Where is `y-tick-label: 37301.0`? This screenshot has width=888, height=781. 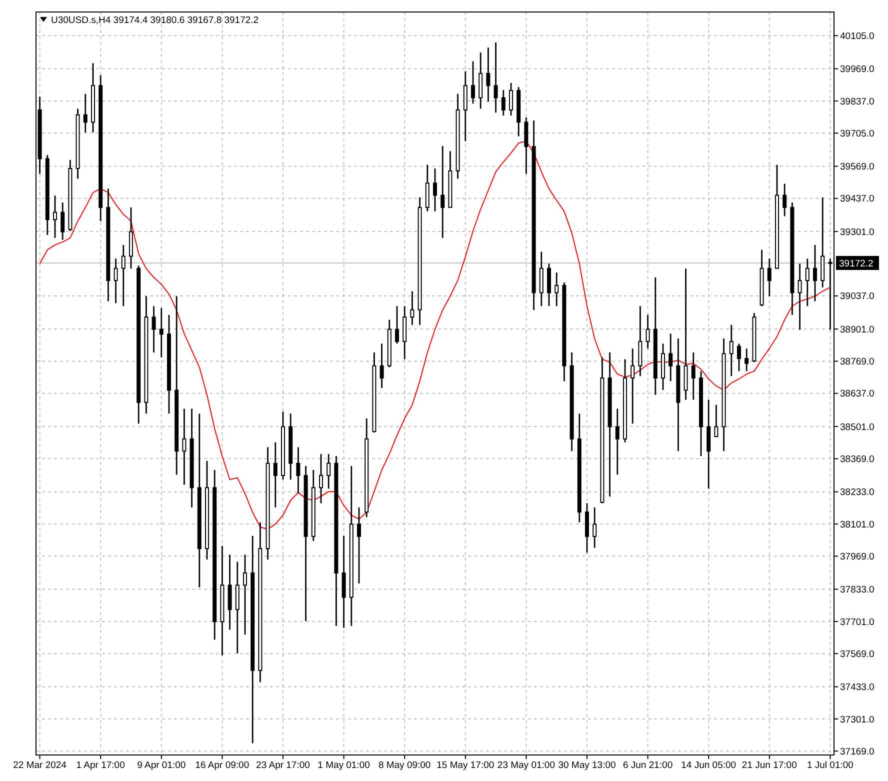
y-tick-label: 37301.0 is located at coordinates (857, 720).